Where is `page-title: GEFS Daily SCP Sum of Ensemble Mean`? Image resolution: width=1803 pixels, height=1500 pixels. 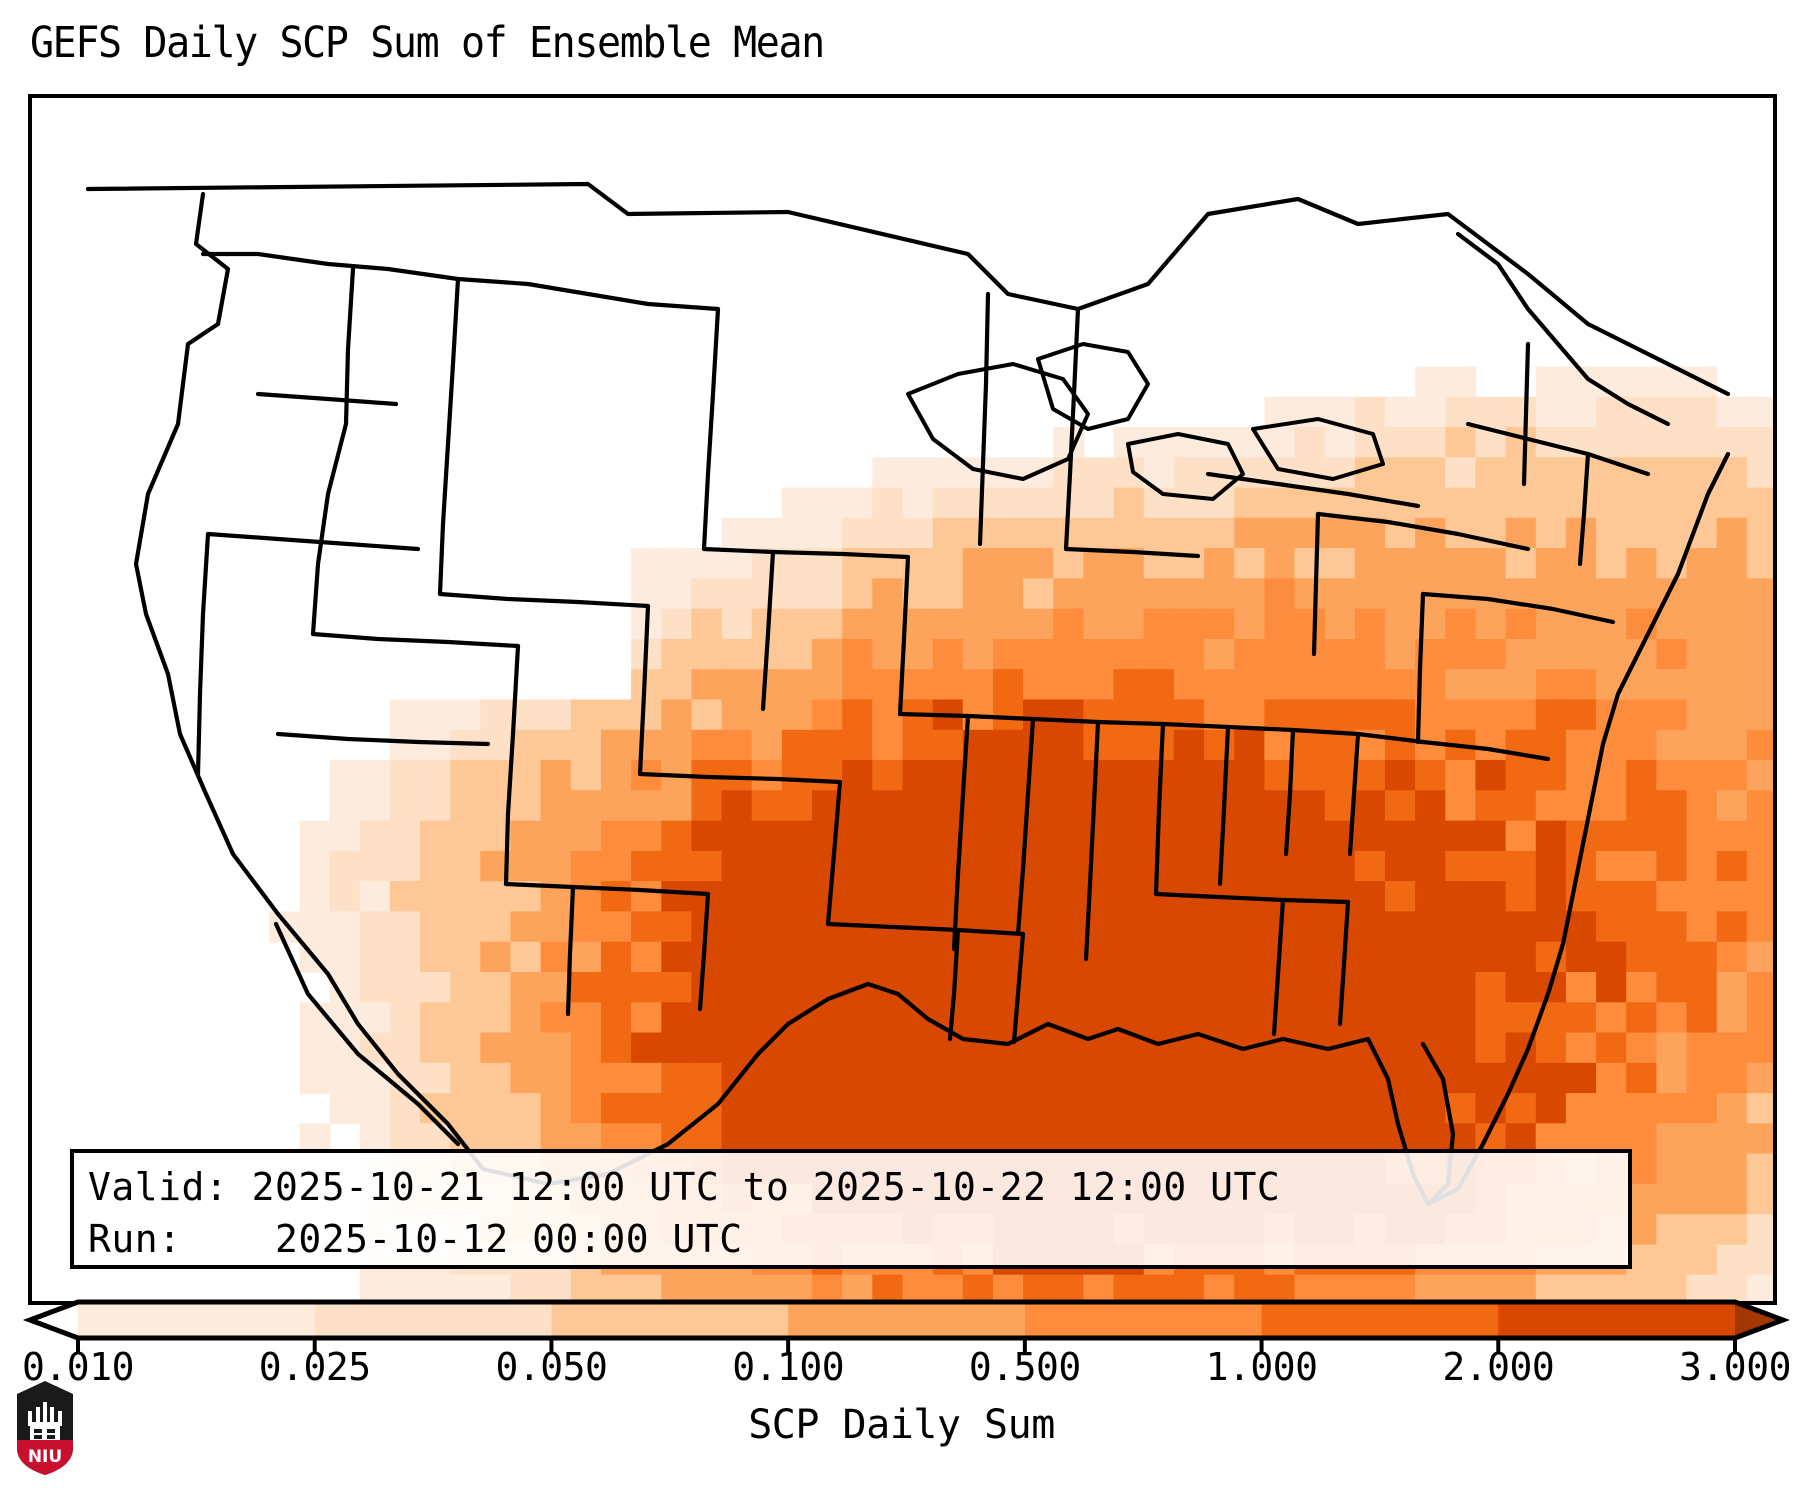 page-title: GEFS Daily SCP Sum of Ensemble Mean is located at coordinates (427, 43).